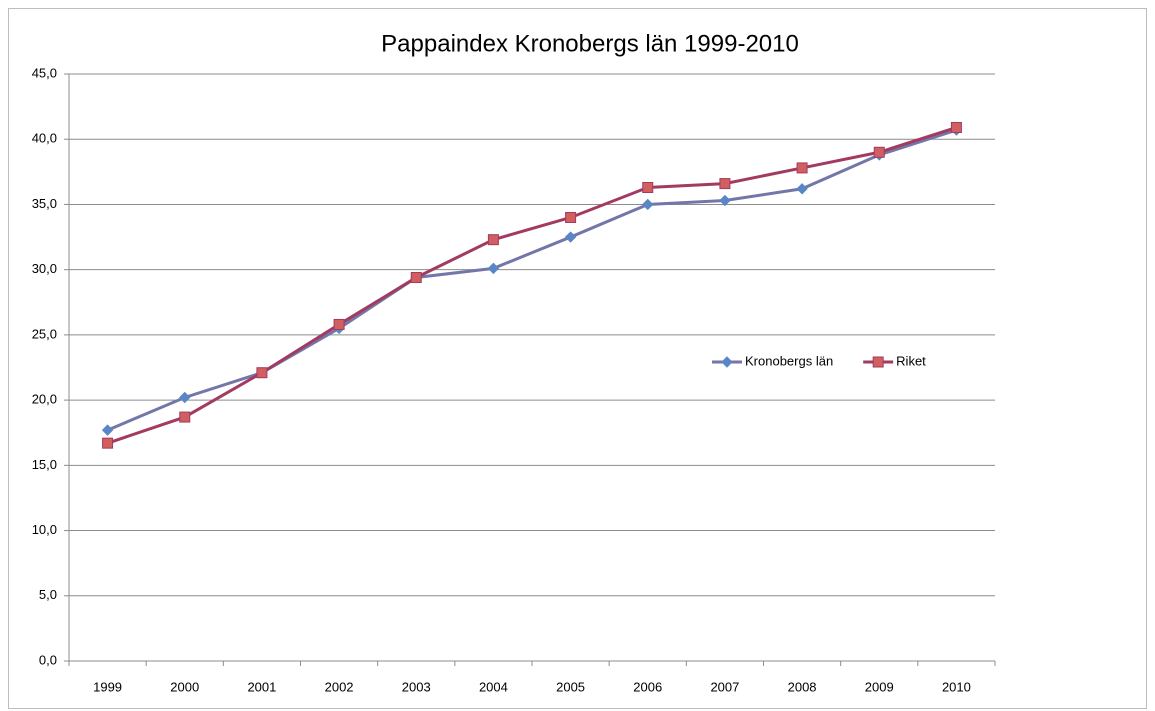 The width and height of the screenshot is (1155, 711). What do you see at coordinates (647, 686) in the screenshot?
I see `x-tick-label: 2006` at bounding box center [647, 686].